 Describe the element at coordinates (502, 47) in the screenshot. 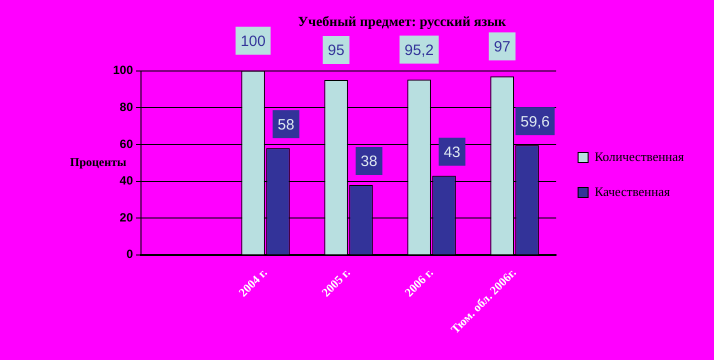

I see `data-label: 97` at that location.